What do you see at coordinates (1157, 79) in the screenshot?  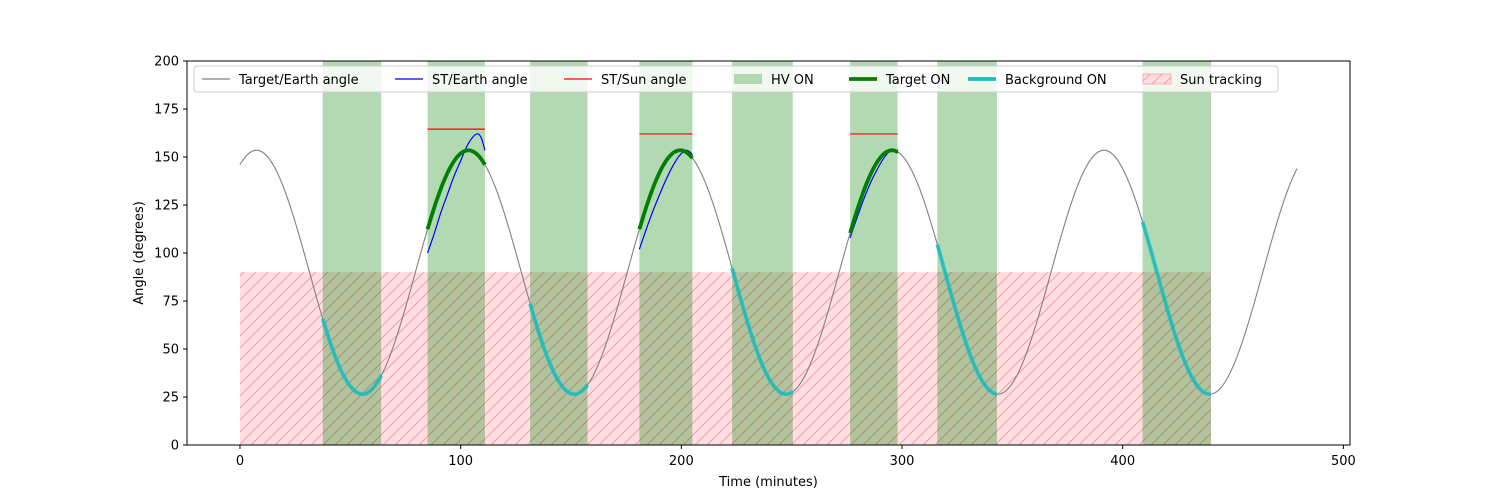 I see `legend-swatch-hatch-sun-tracking` at bounding box center [1157, 79].